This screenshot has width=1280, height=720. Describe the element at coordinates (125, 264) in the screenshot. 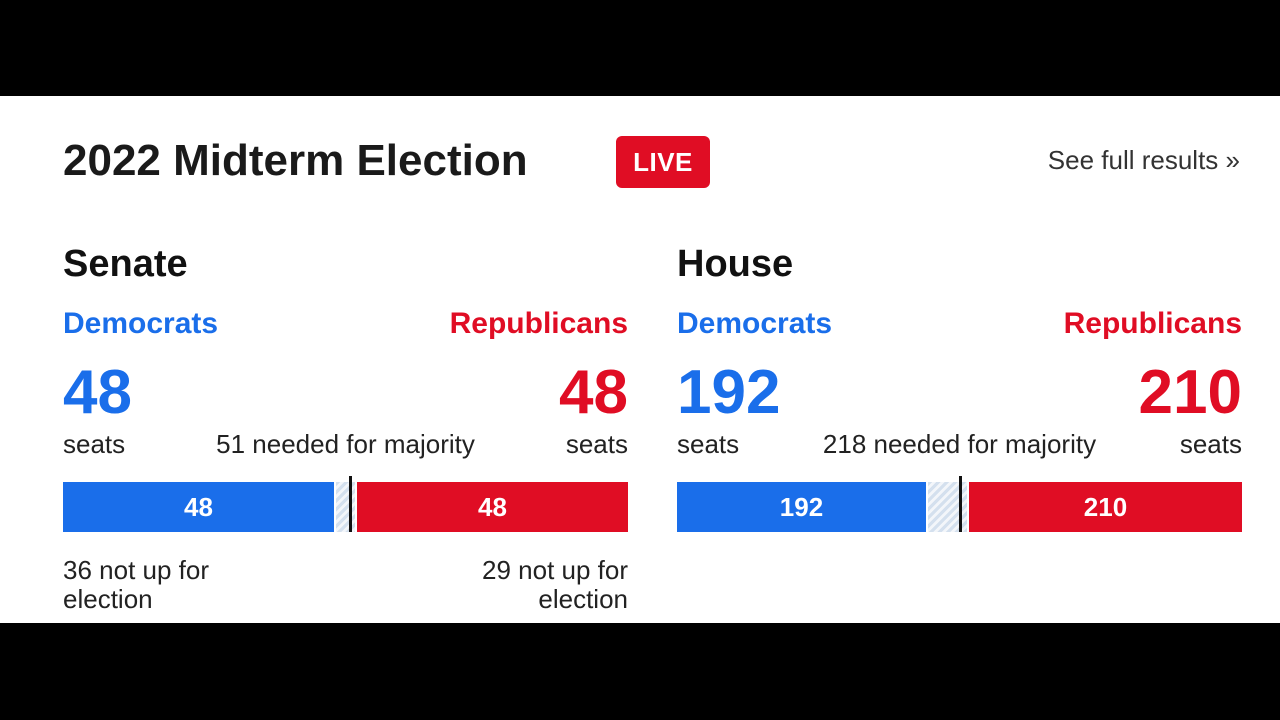

I see `race-title-senate: Senate` at that location.